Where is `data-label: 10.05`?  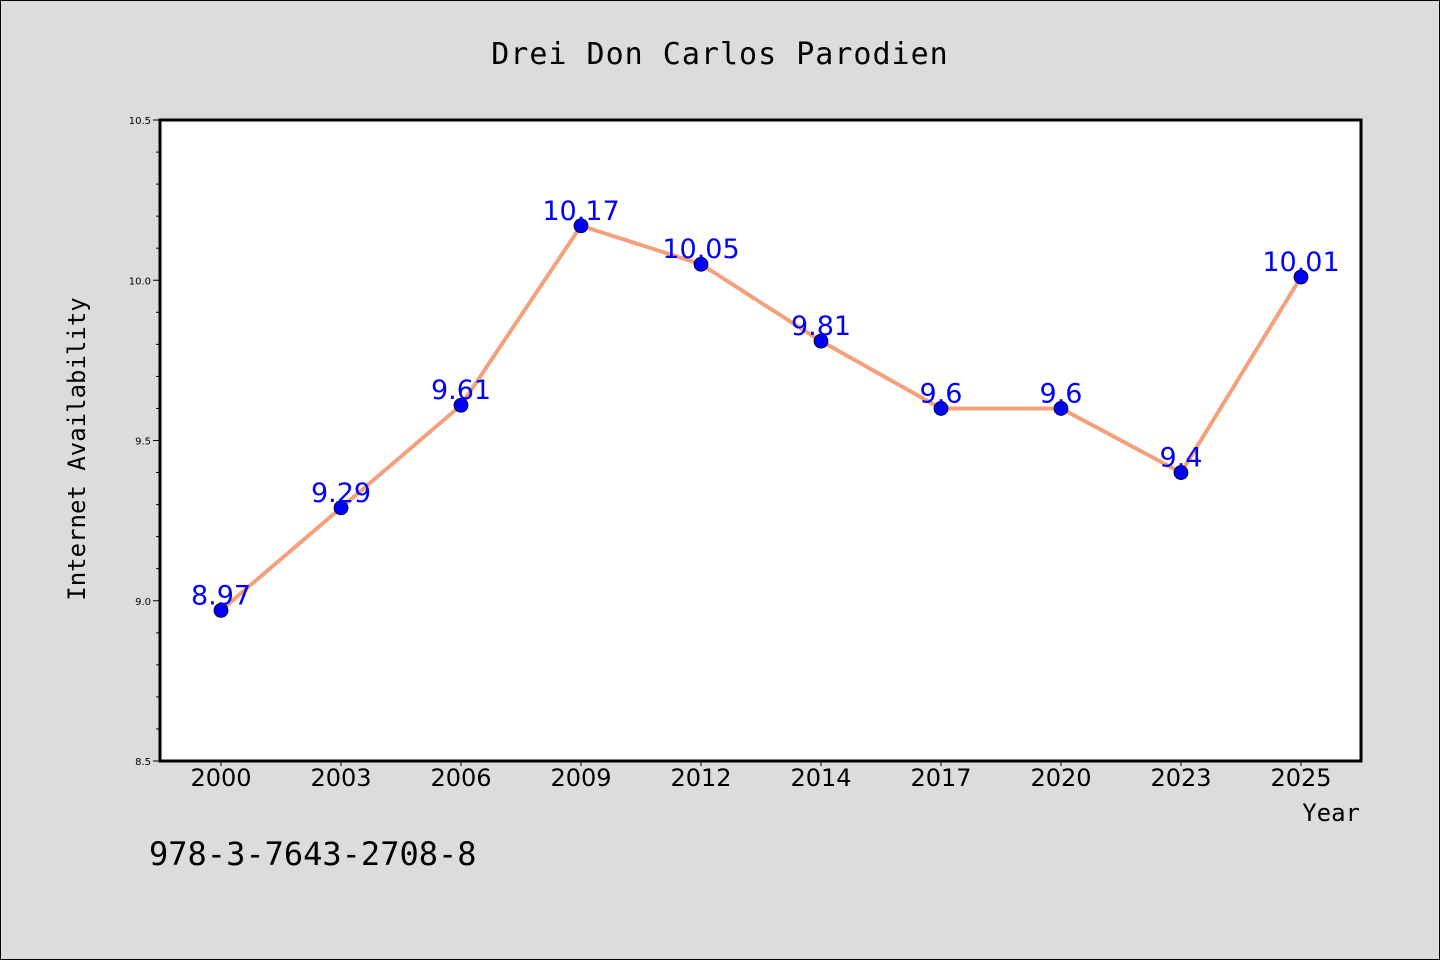
data-label: 10.05 is located at coordinates (700, 249).